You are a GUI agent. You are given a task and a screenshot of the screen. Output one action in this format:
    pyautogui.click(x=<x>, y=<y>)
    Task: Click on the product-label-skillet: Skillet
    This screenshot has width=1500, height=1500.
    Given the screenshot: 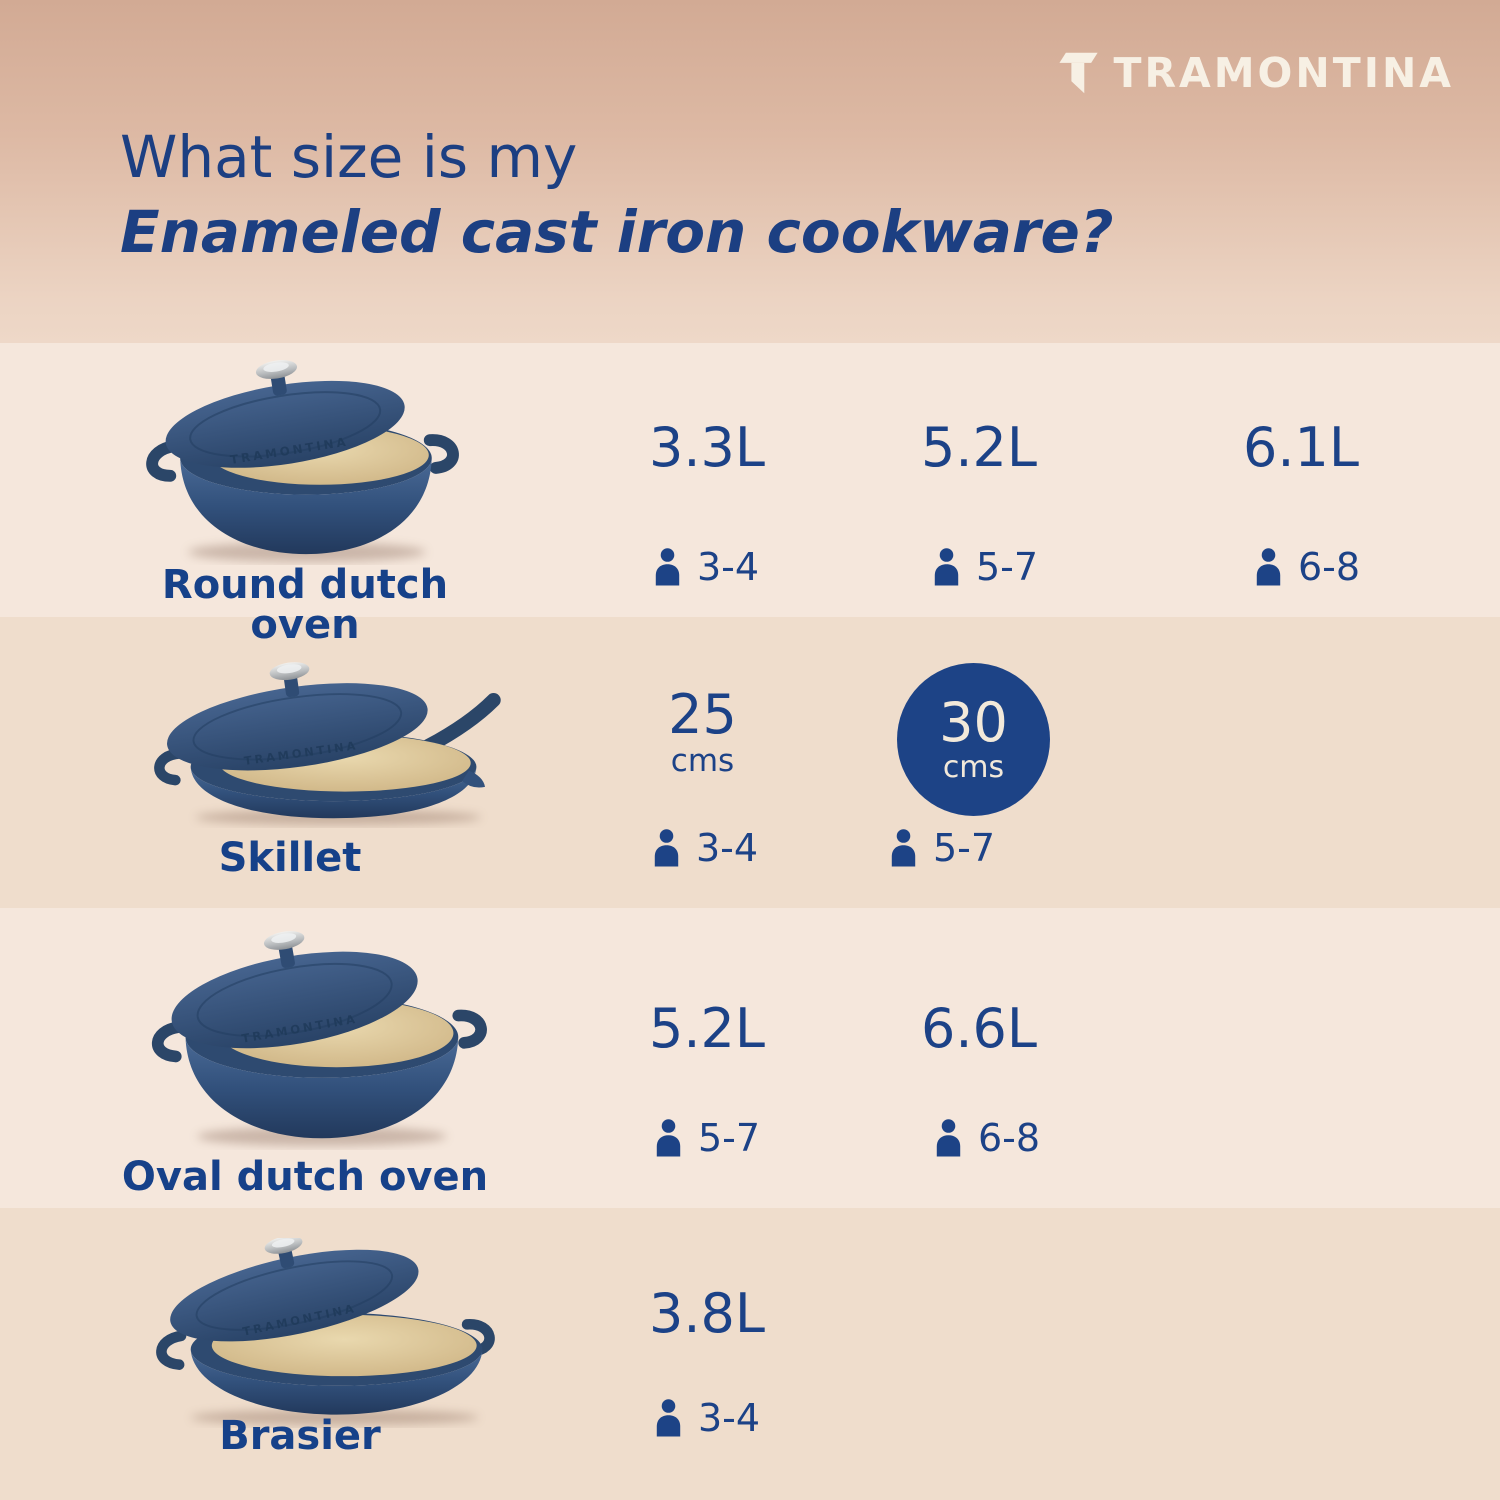 What is the action you would take?
    pyautogui.click(x=290, y=858)
    